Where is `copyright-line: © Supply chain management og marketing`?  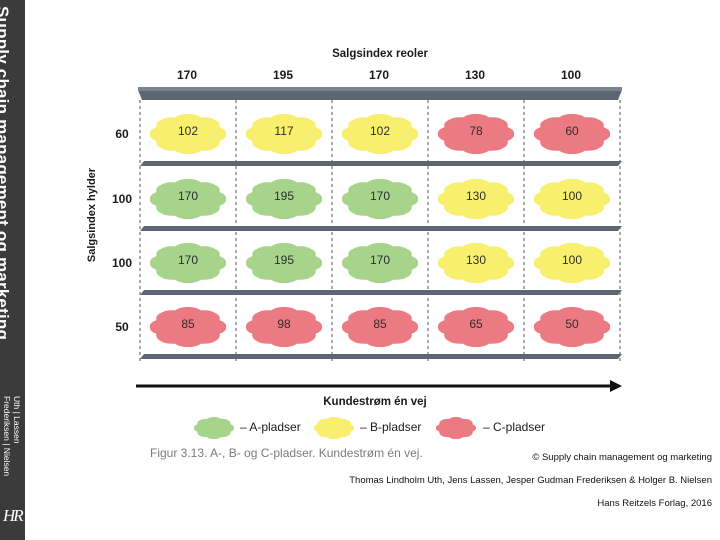 copyright-line: © Supply chain management og marketing is located at coordinates (622, 457).